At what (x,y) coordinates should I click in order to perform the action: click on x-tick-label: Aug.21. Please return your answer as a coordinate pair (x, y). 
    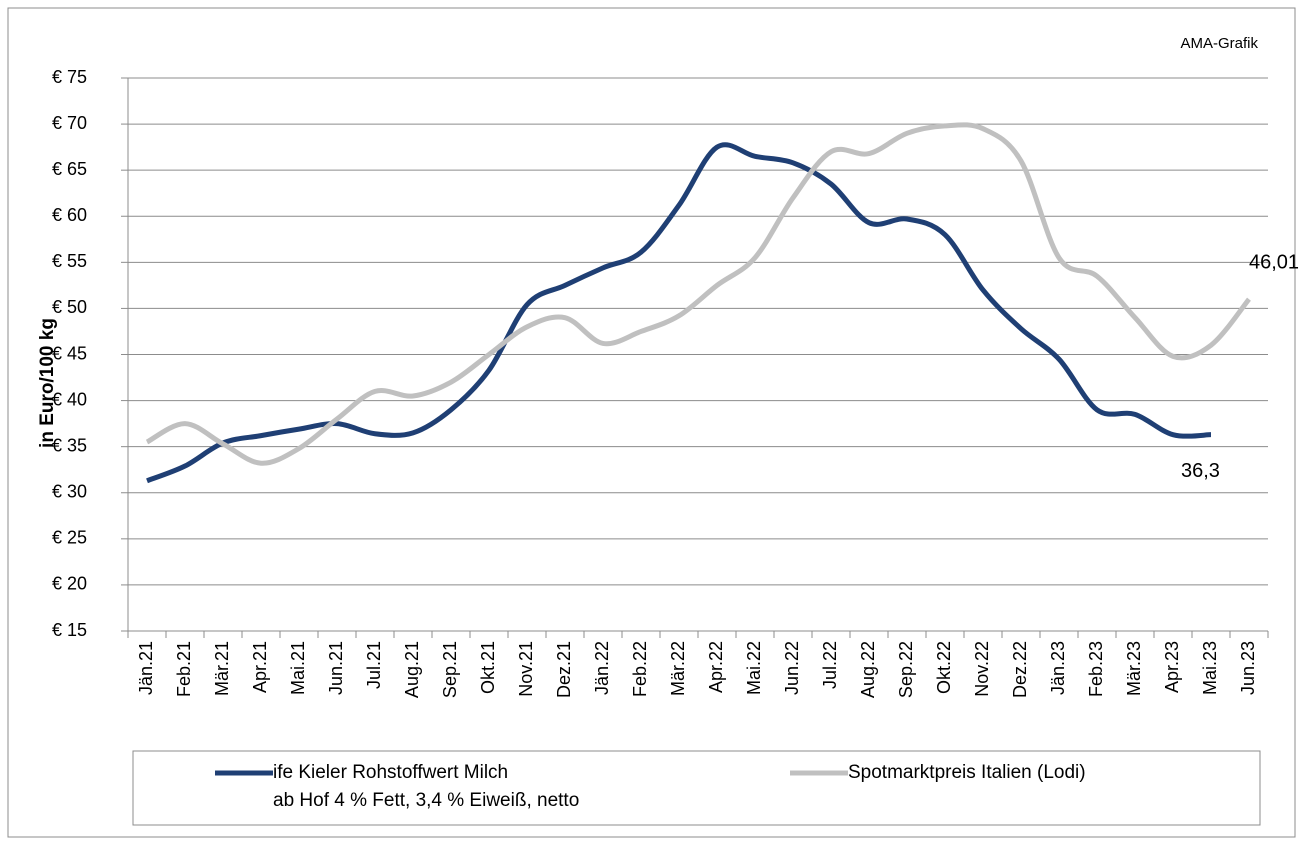
    Looking at the image, I should click on (412, 669).